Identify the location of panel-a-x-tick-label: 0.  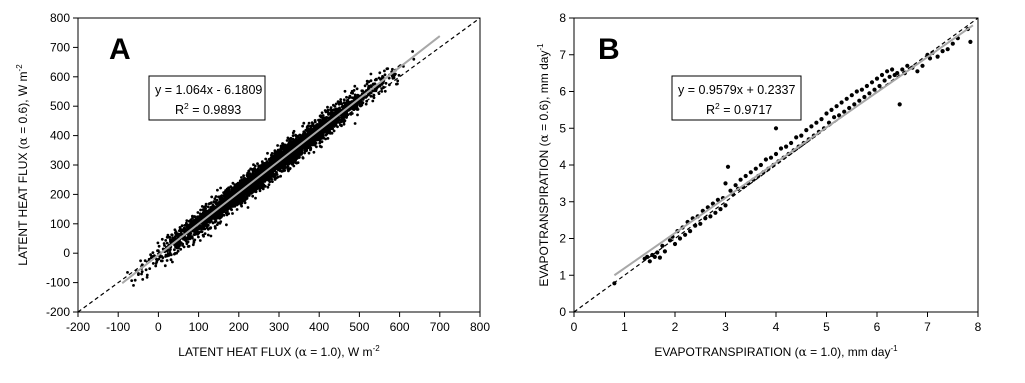
(158, 327).